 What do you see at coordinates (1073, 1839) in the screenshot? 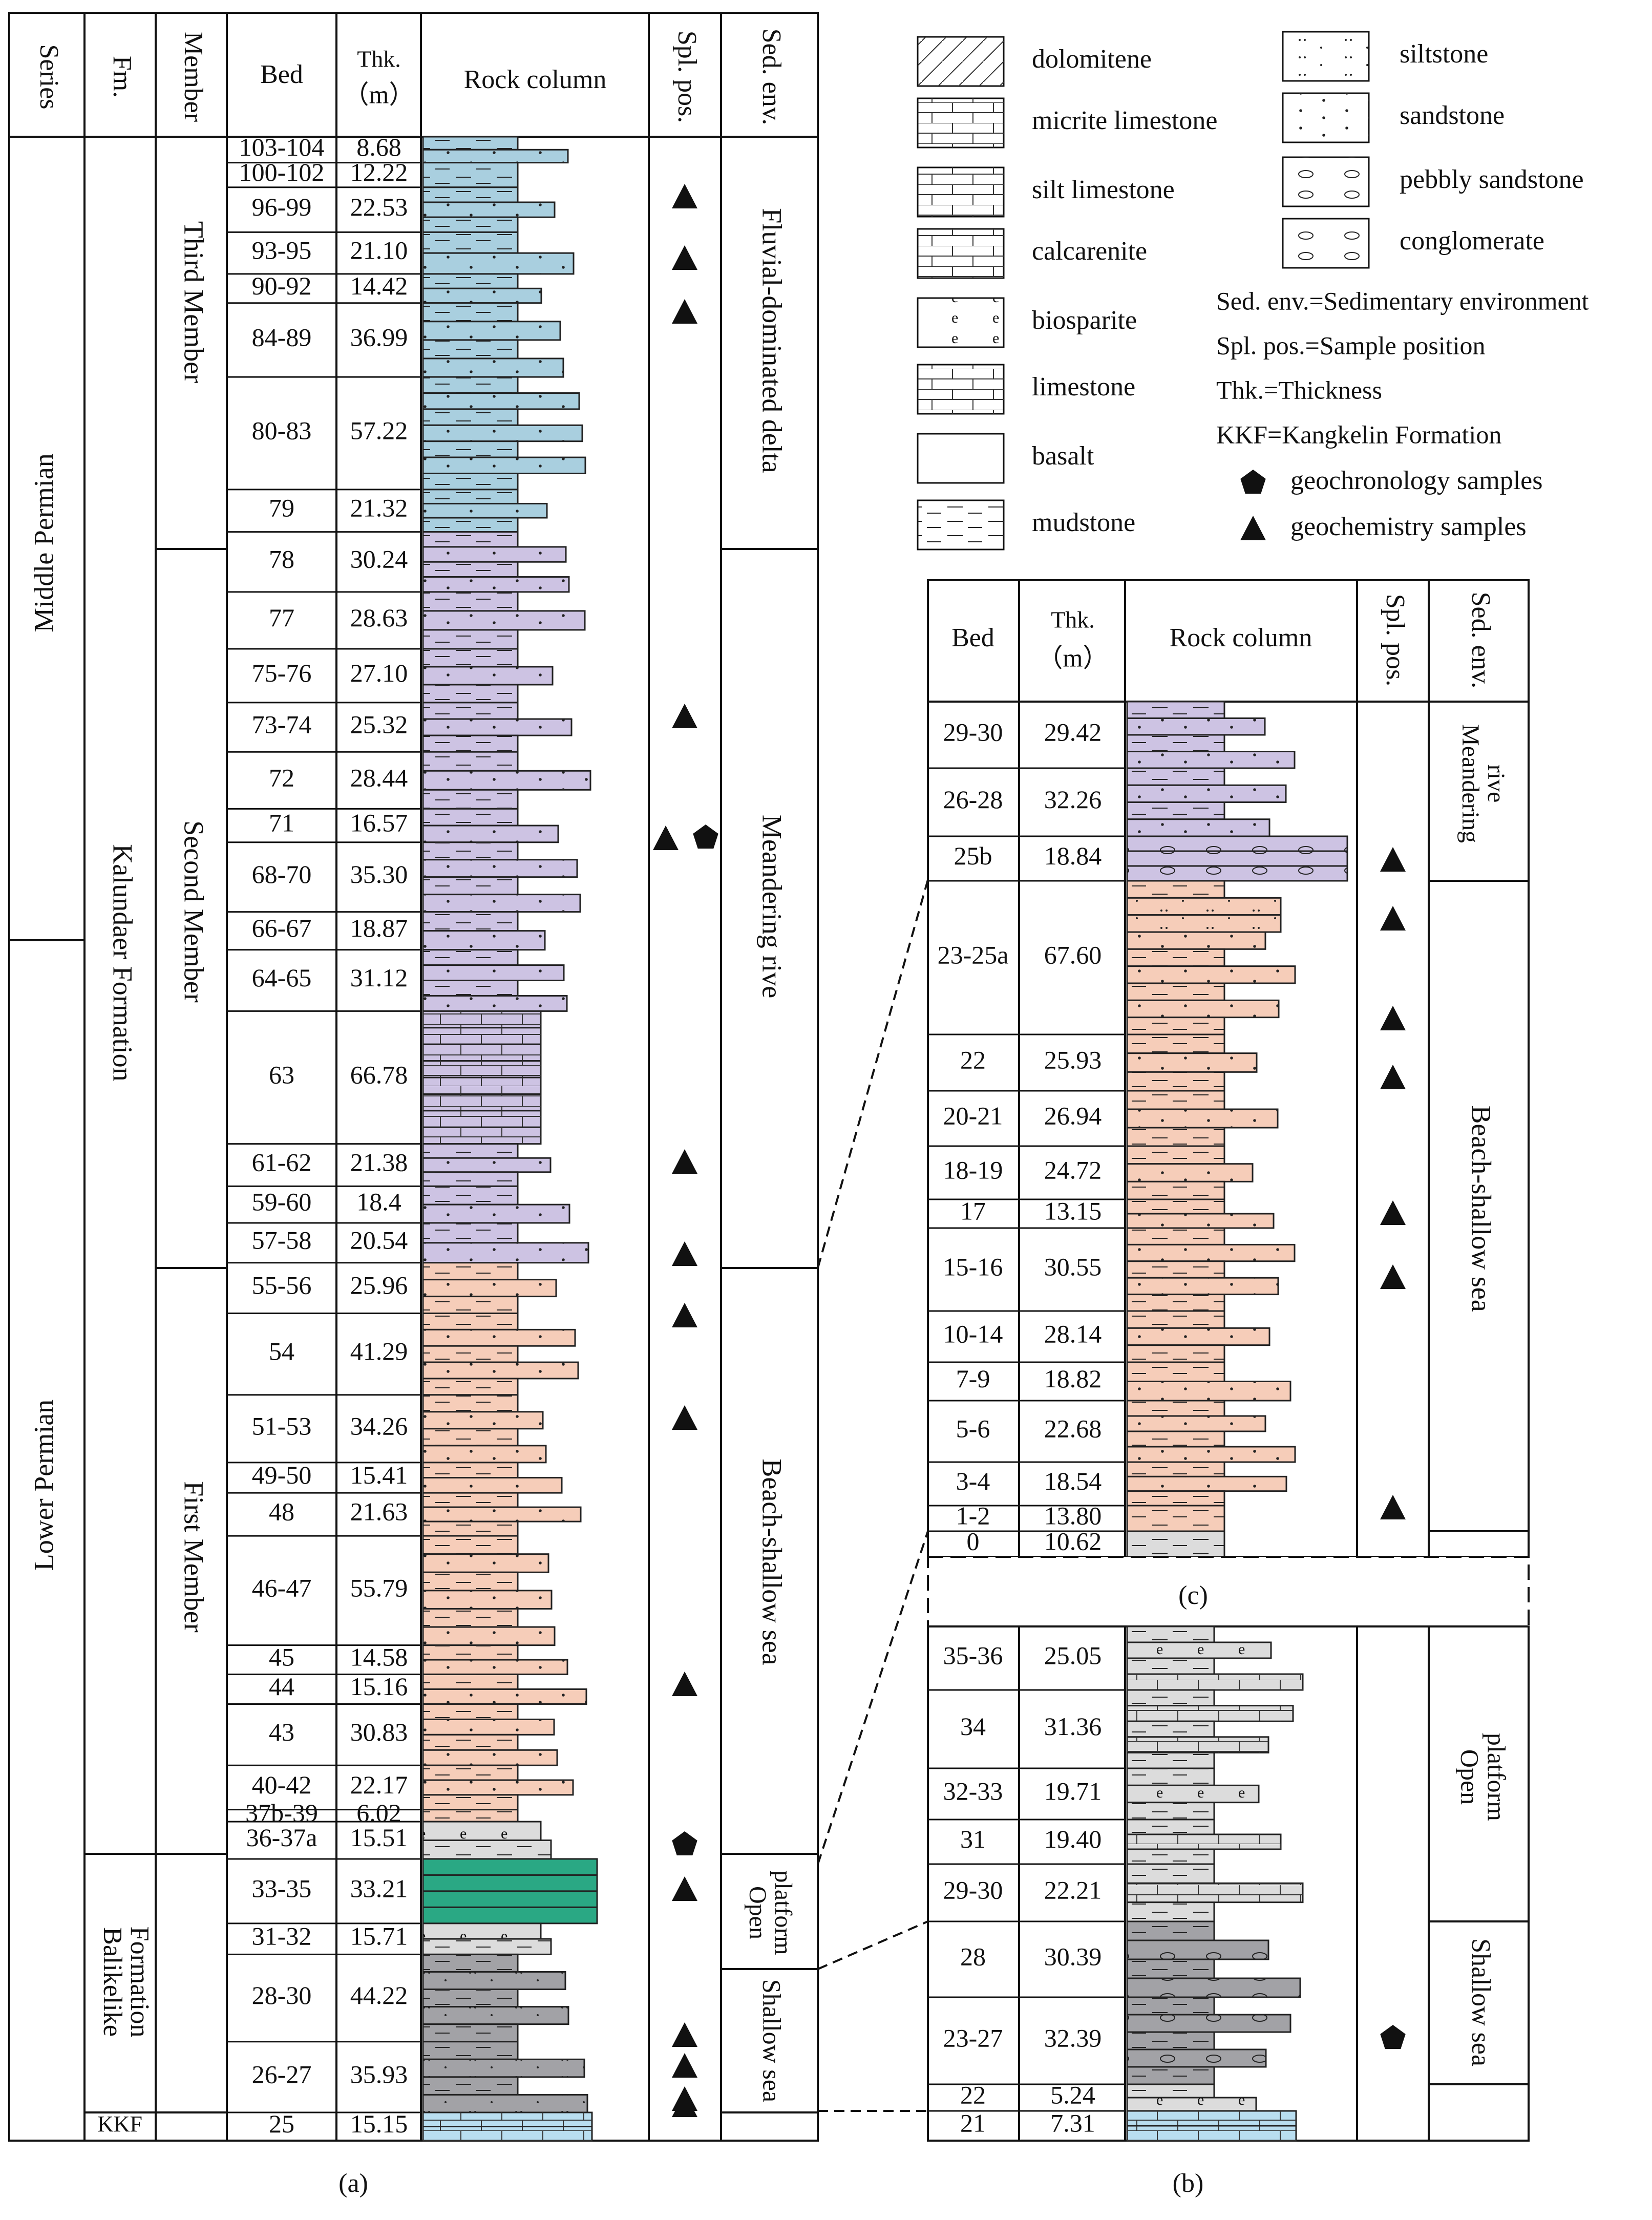
I see `bed-thickness: 19.40` at bounding box center [1073, 1839].